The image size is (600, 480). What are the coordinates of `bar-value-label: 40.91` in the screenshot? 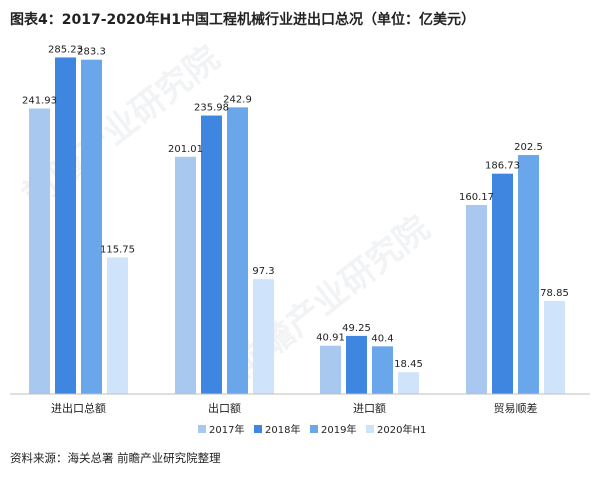 It's located at (330, 338).